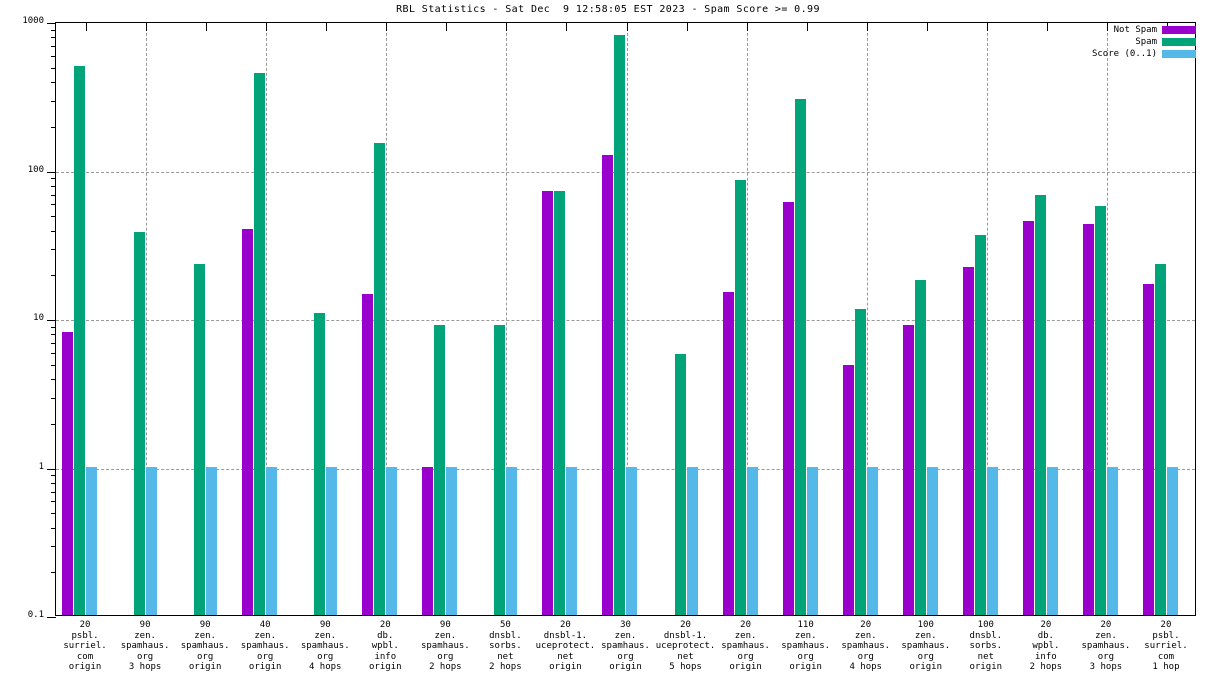 The width and height of the screenshot is (1216, 684). What do you see at coordinates (41, 466) in the screenshot?
I see `y-axis-tick-label: 1` at bounding box center [41, 466].